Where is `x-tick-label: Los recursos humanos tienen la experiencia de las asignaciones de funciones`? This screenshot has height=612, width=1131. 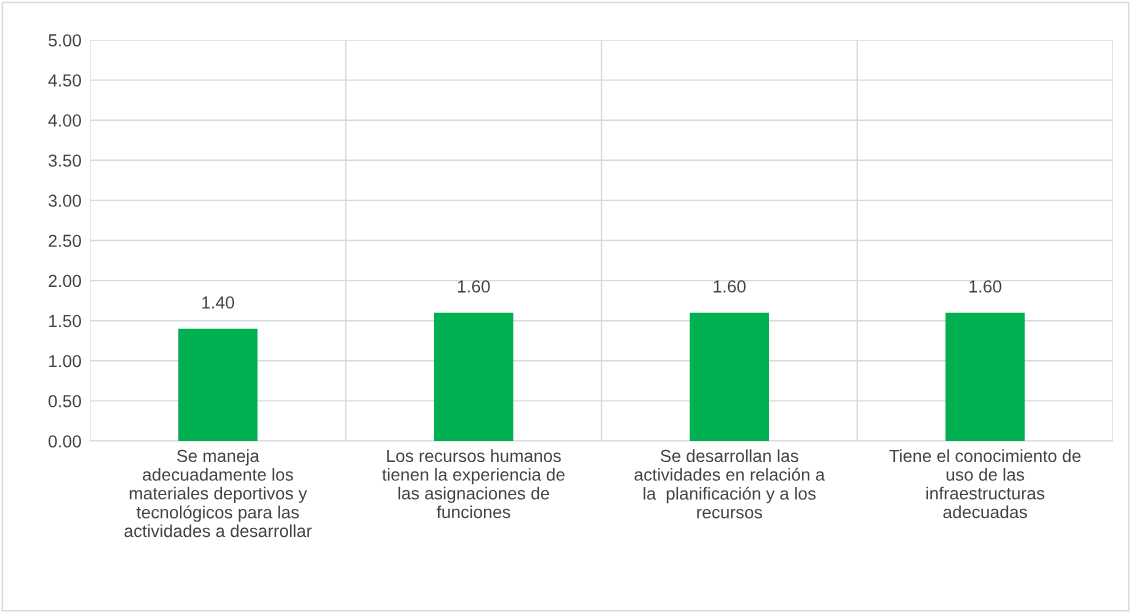
x-tick-label: Los recursos humanos tienen la experiencia de las asignaciones de funciones is located at coordinates (473, 484).